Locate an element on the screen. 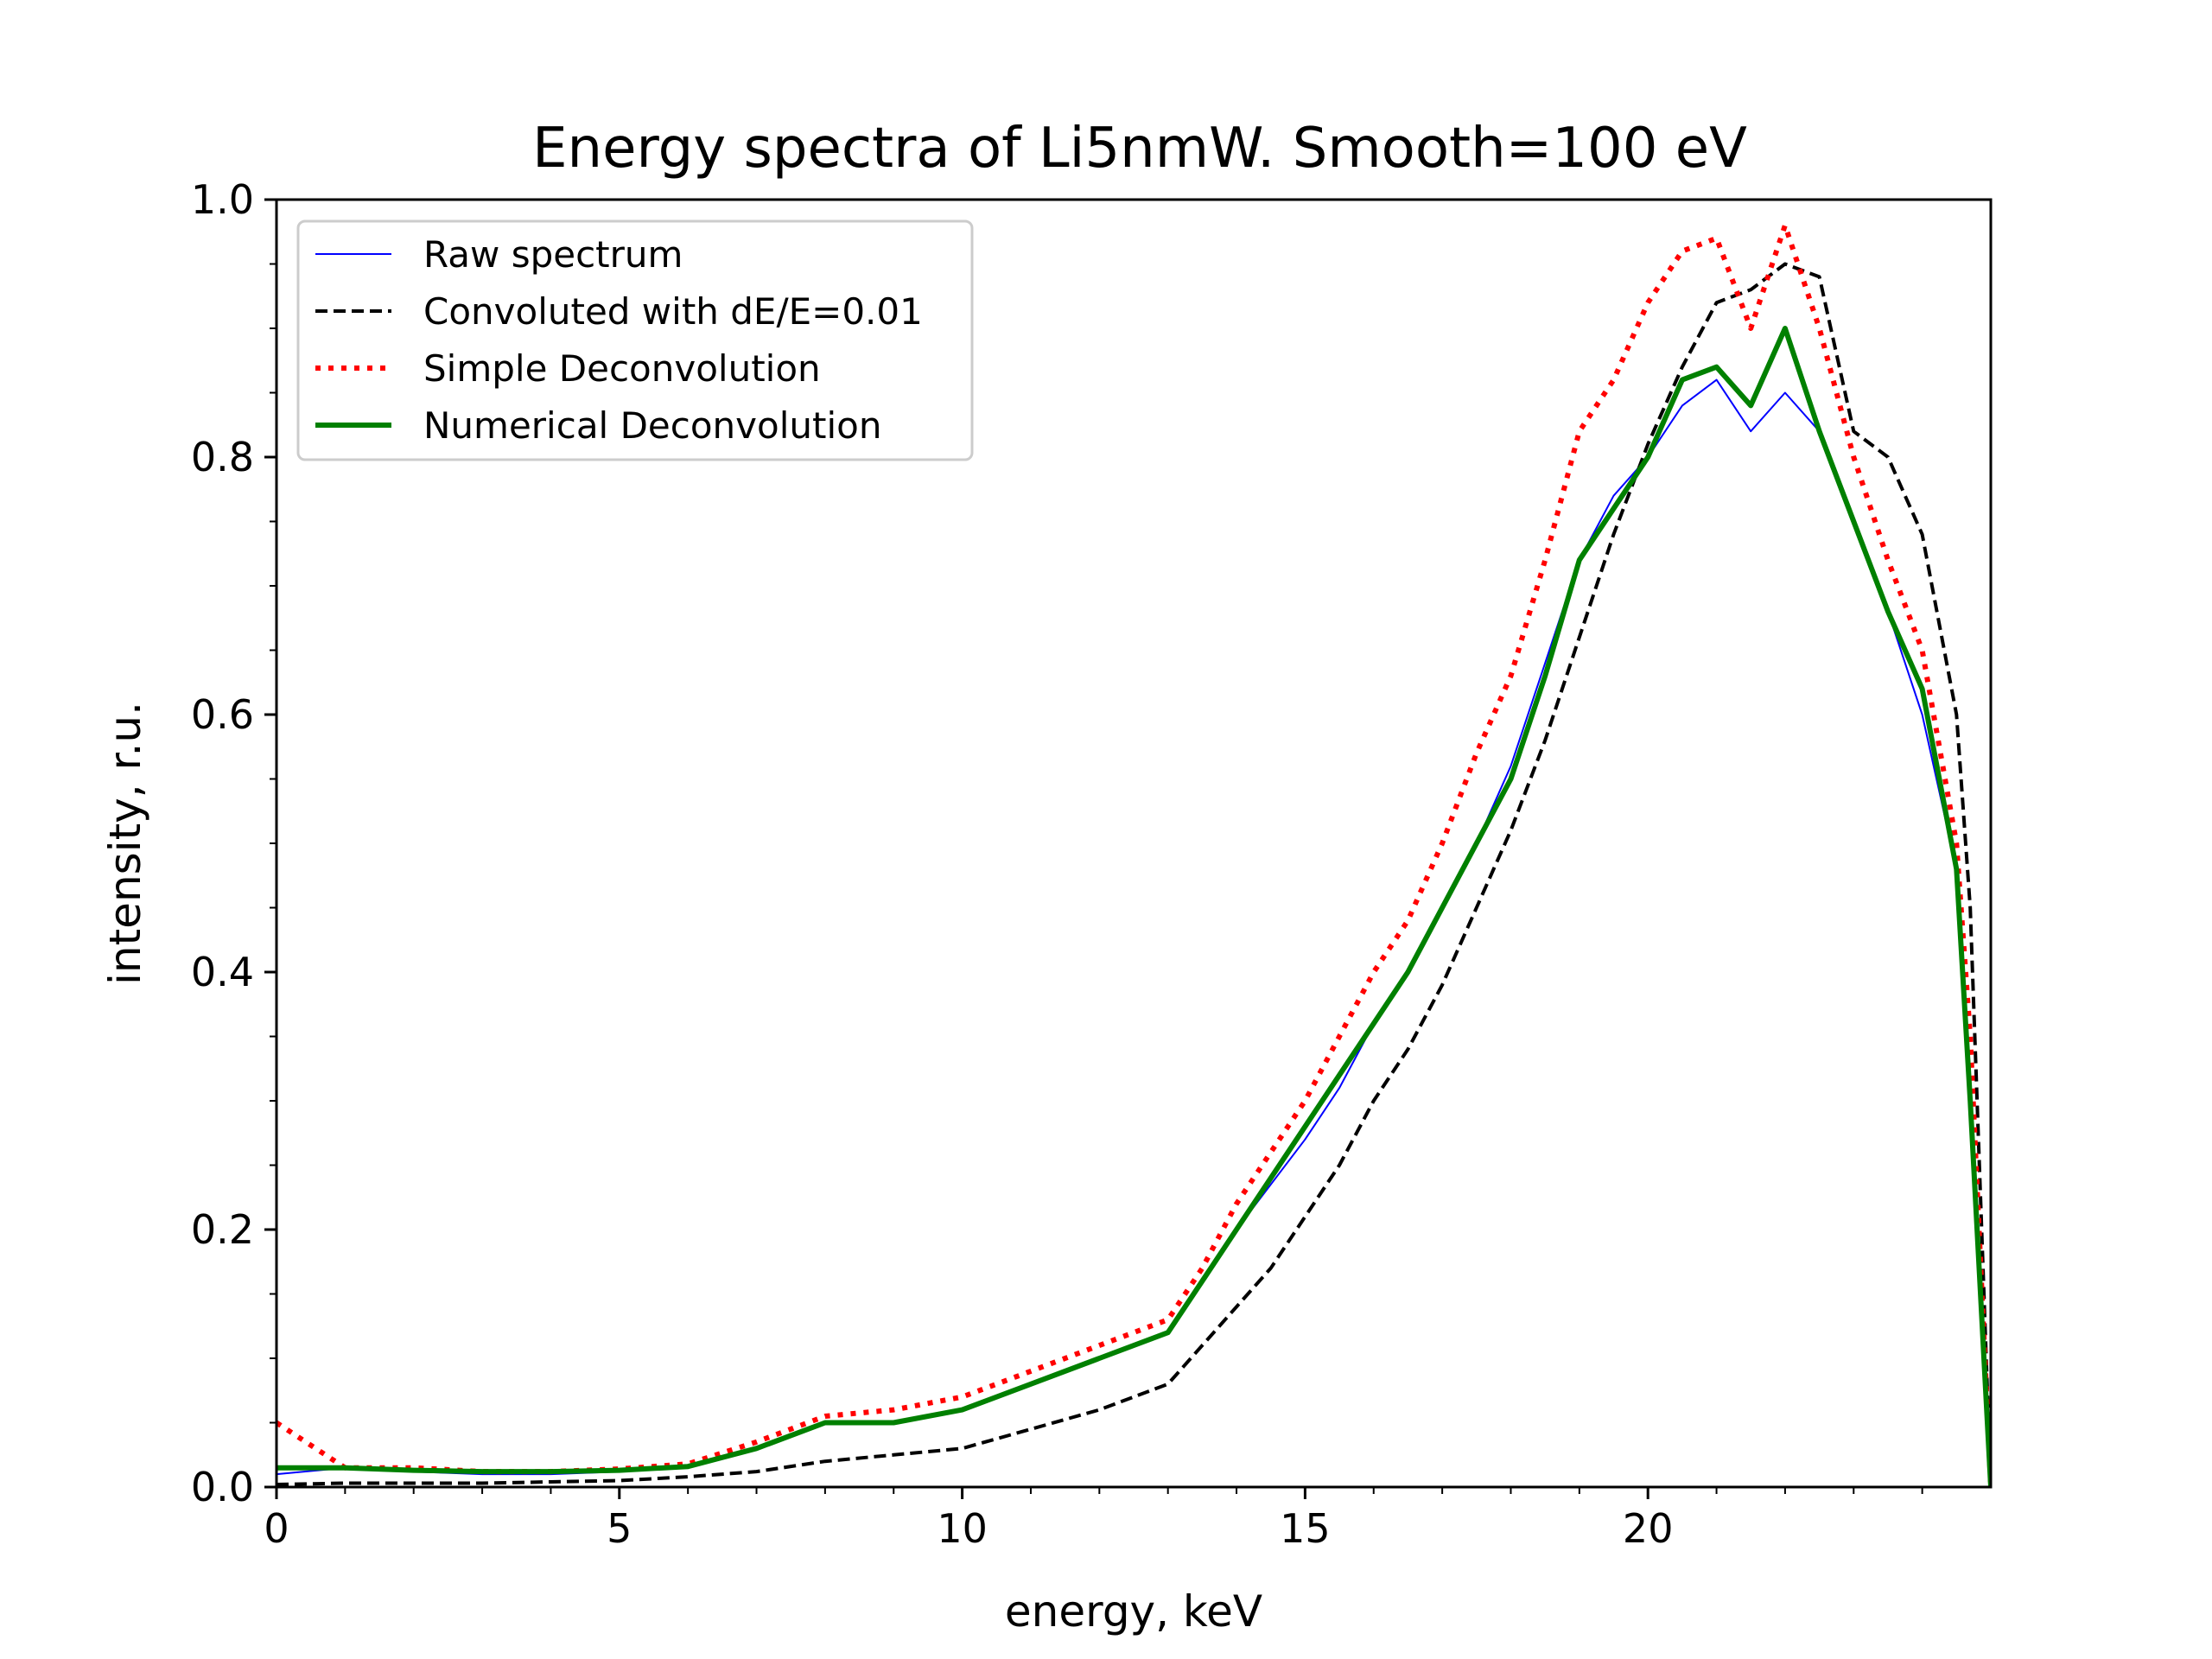 Image resolution: width=2212 pixels, height=1659 pixels. y-tick-label: 0.4 is located at coordinates (222, 972).